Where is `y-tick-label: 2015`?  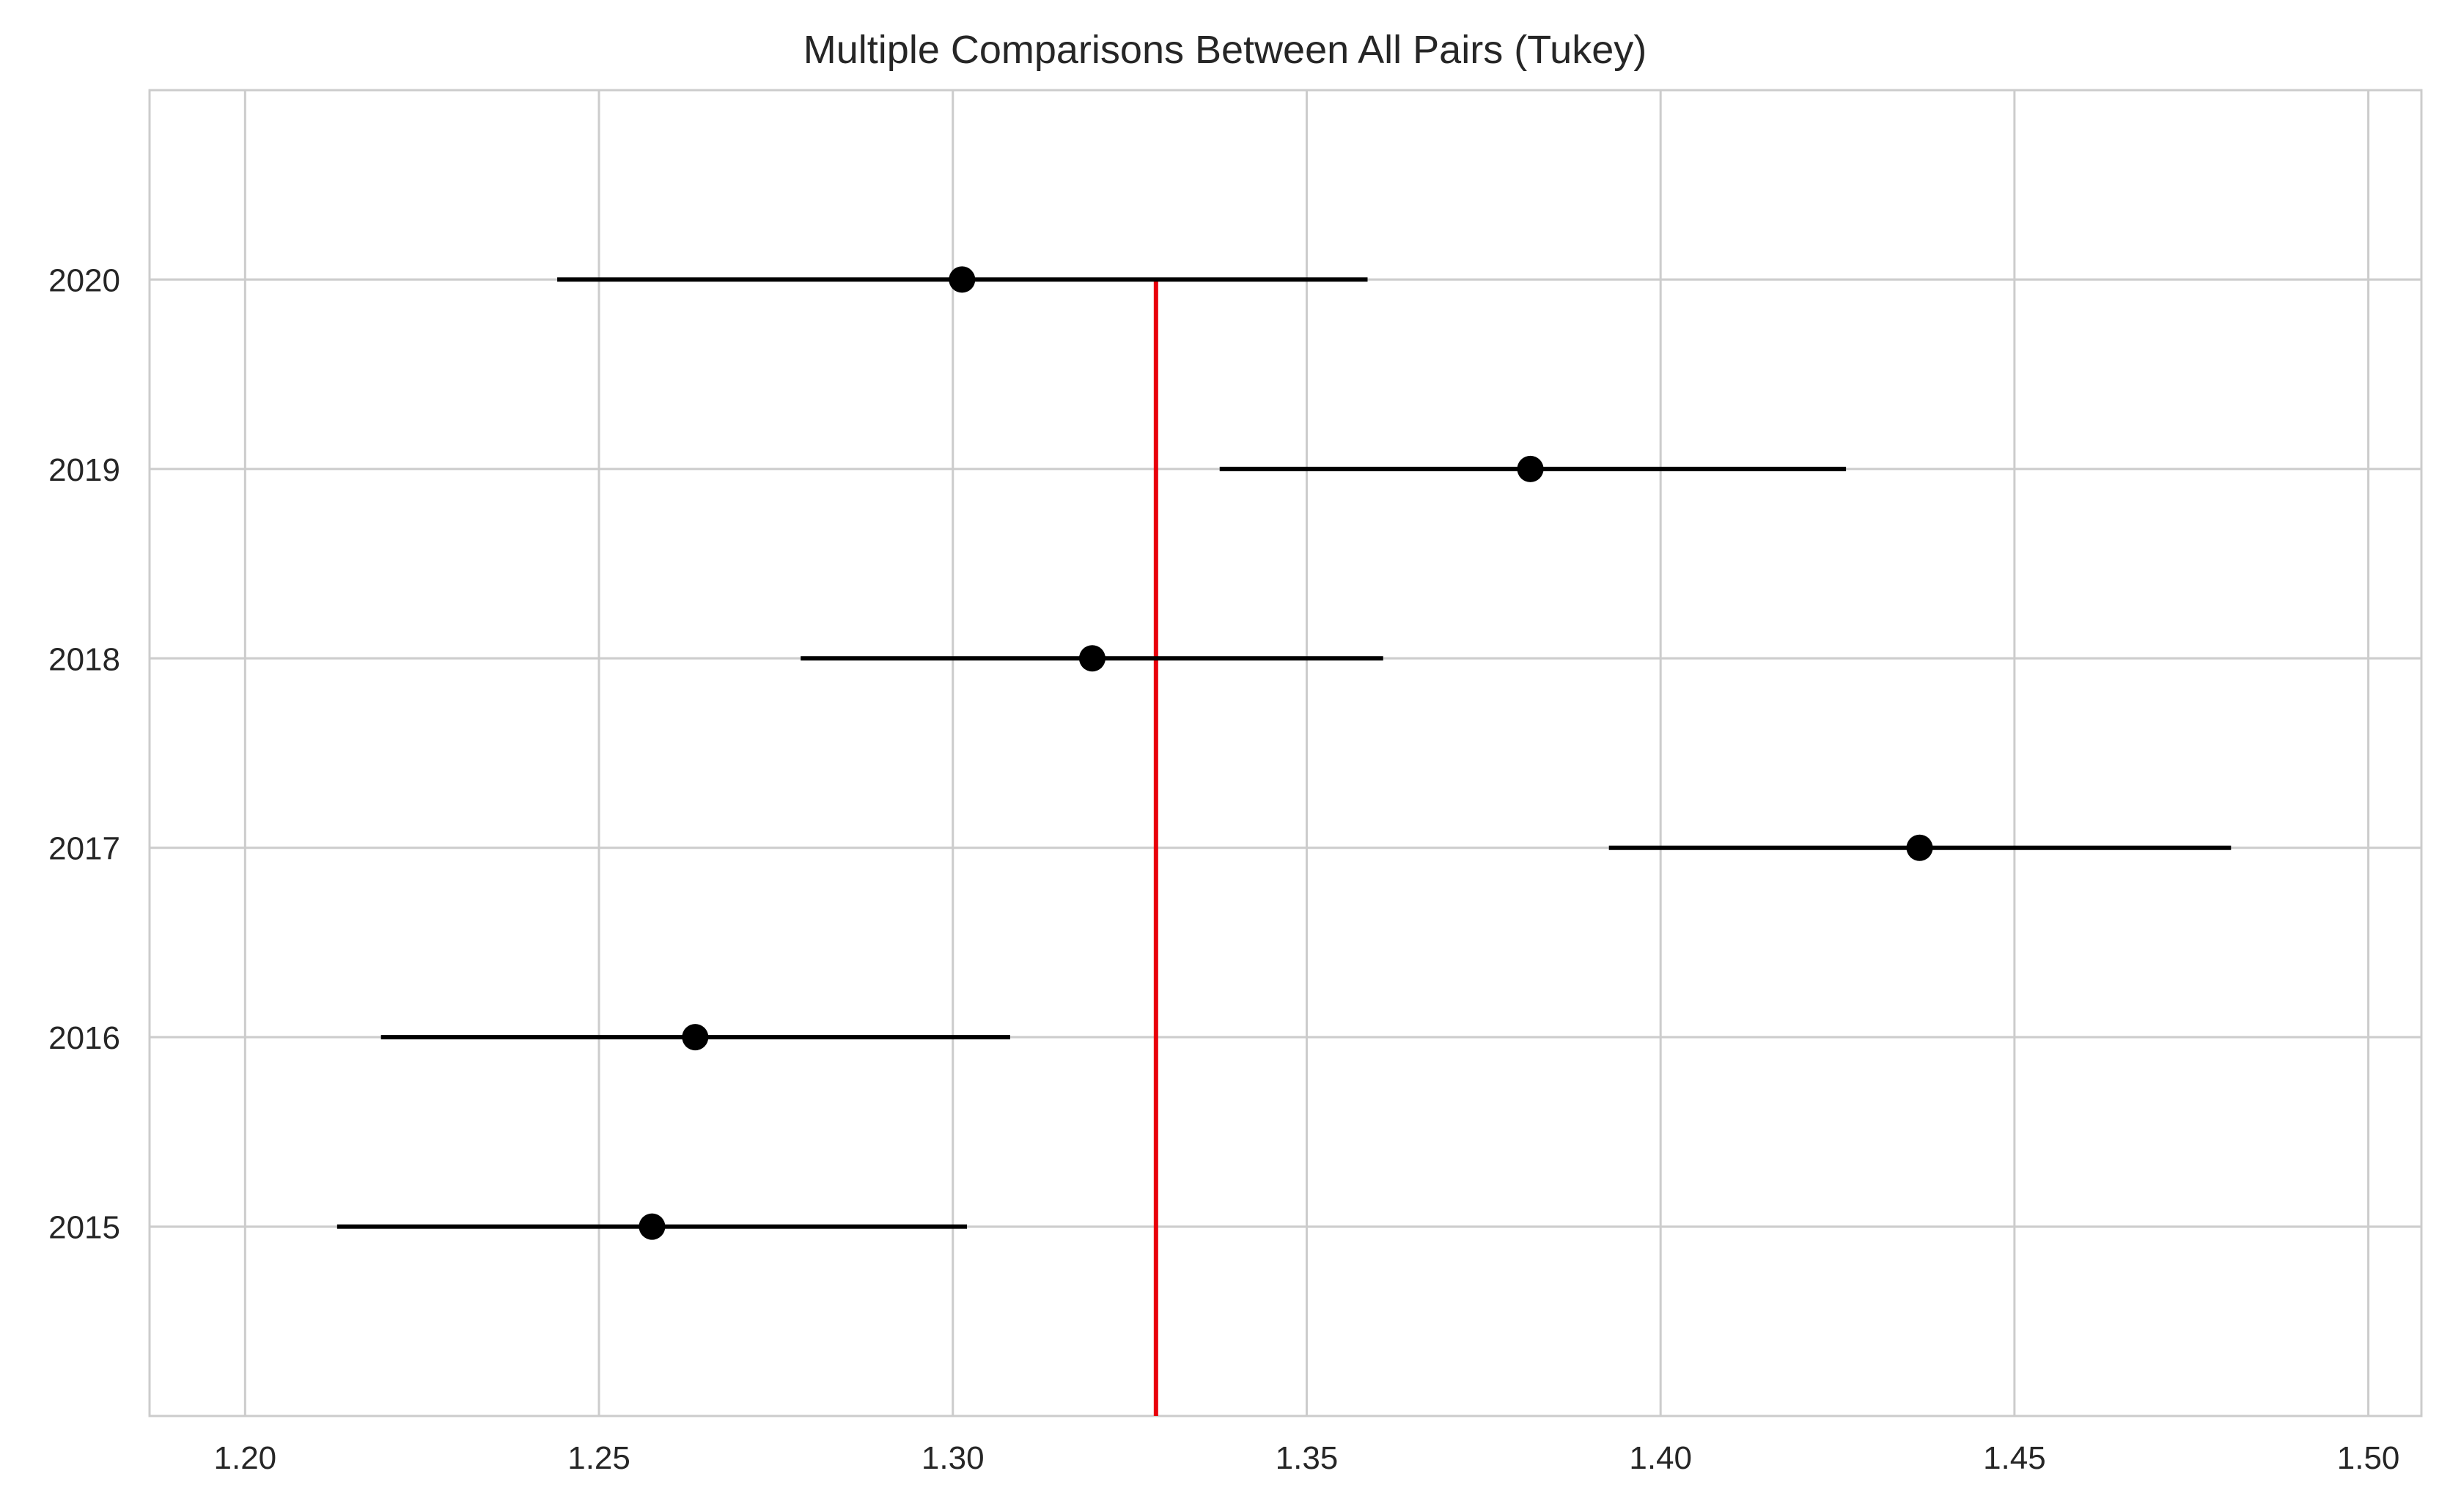
y-tick-label: 2015 is located at coordinates (84, 1228).